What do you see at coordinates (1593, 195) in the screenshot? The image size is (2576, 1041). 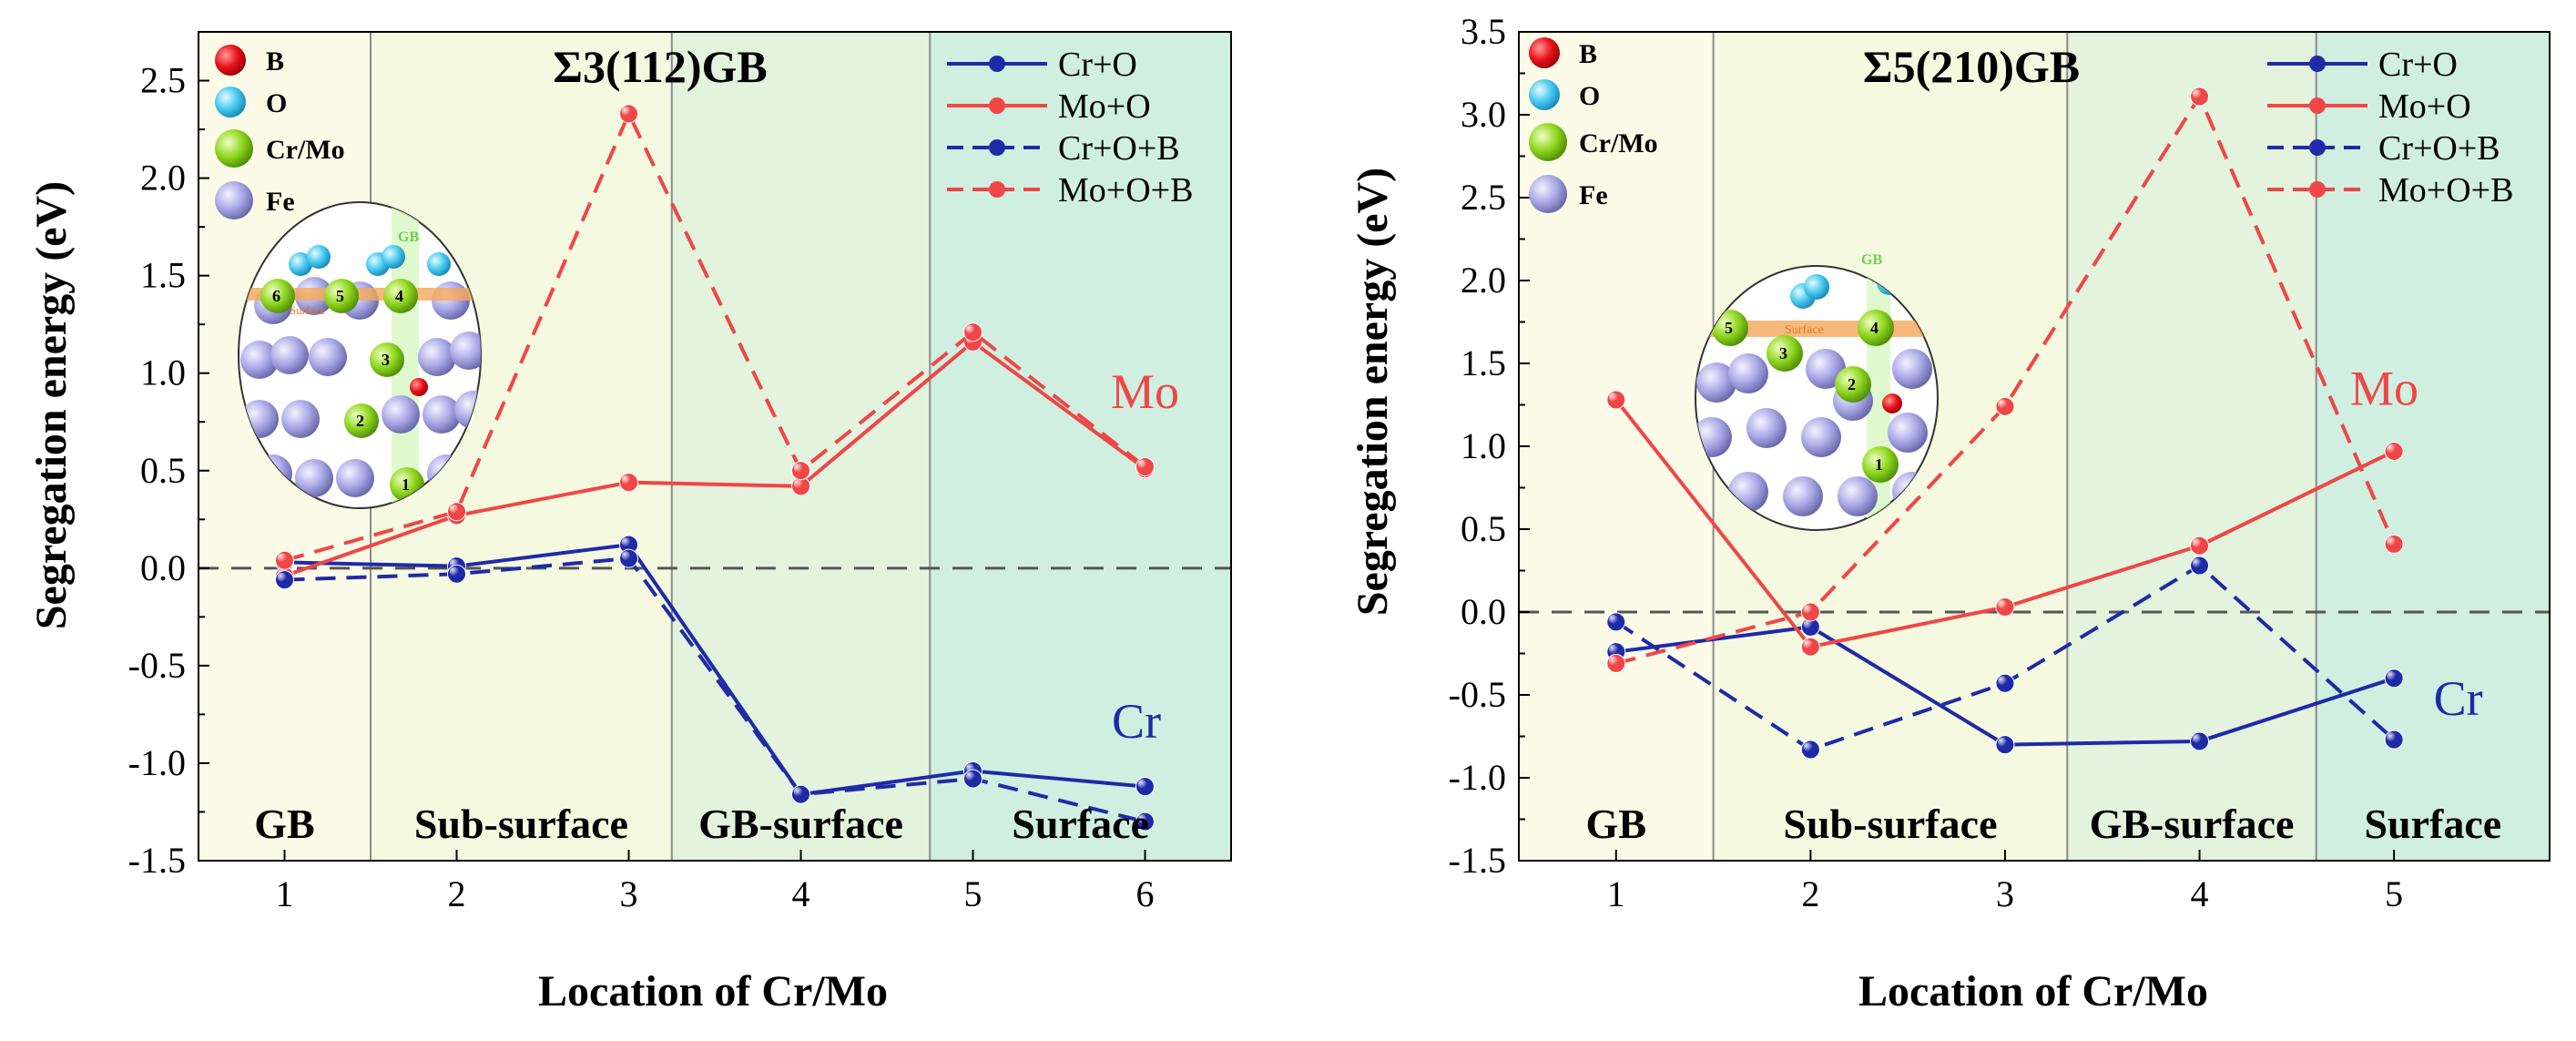 I see `atom-legend-label: Fe` at bounding box center [1593, 195].